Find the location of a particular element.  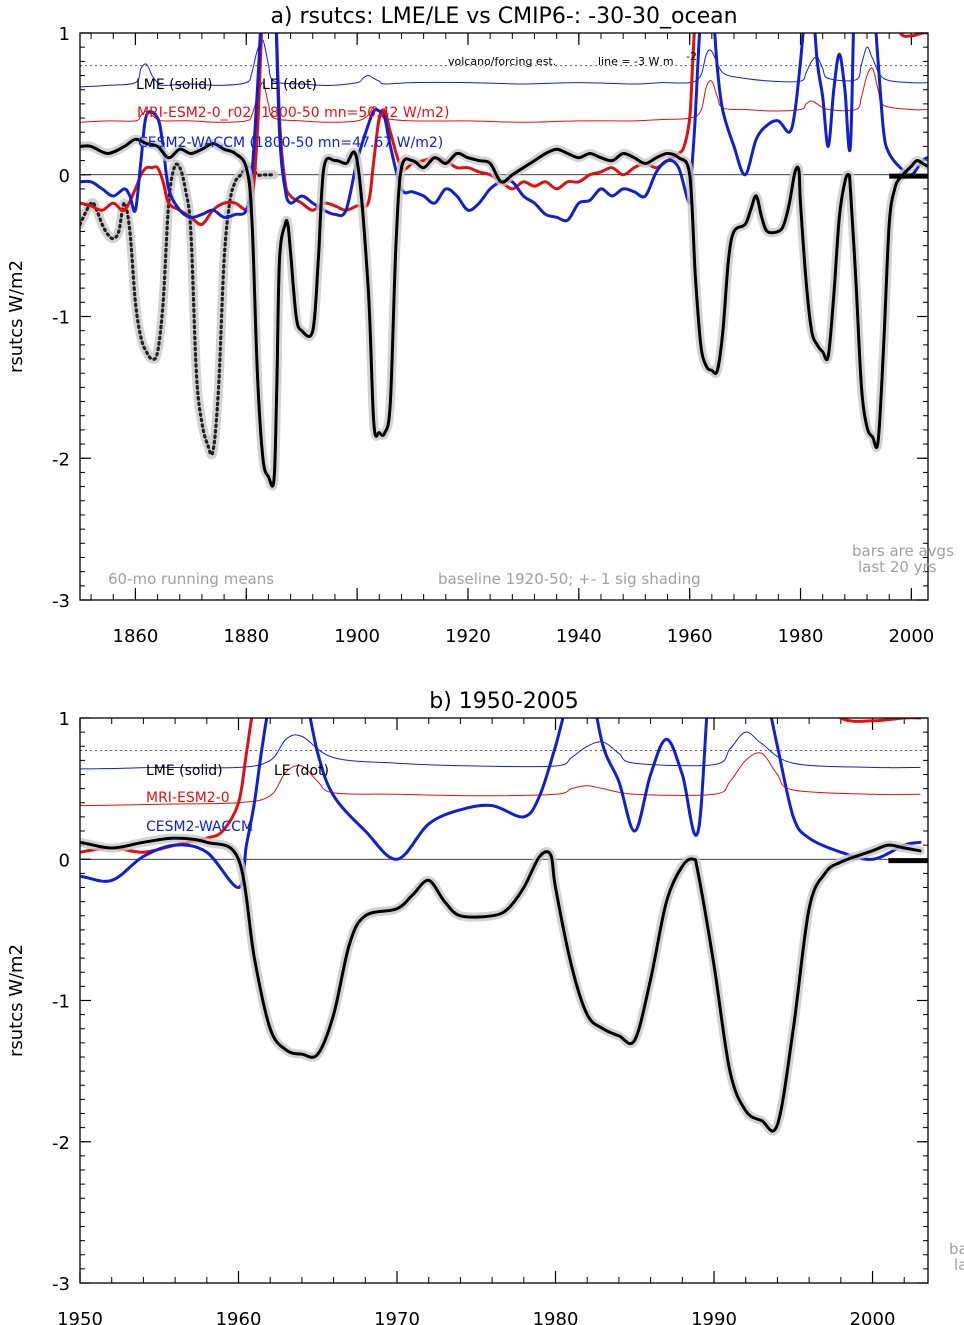

b-ytick-label: 0 is located at coordinates (64, 860).